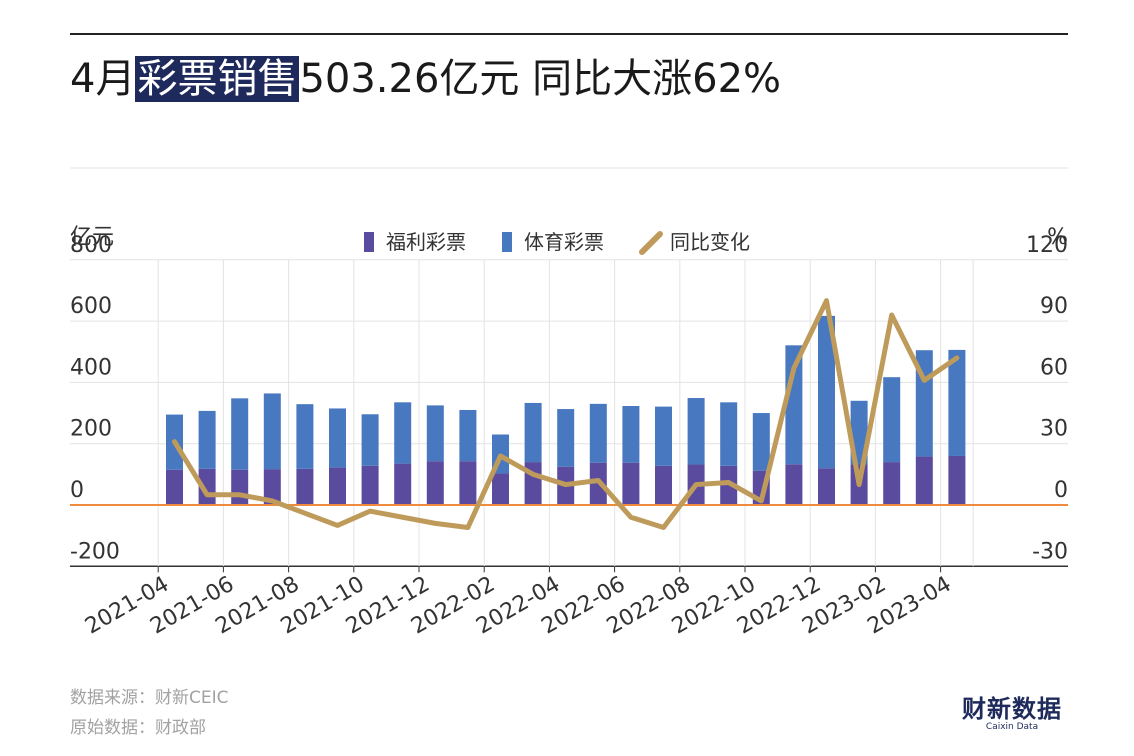 Image resolution: width=1134 pixels, height=756 pixels. What do you see at coordinates (91, 306) in the screenshot?
I see `left-axis-tick-label: 600` at bounding box center [91, 306].